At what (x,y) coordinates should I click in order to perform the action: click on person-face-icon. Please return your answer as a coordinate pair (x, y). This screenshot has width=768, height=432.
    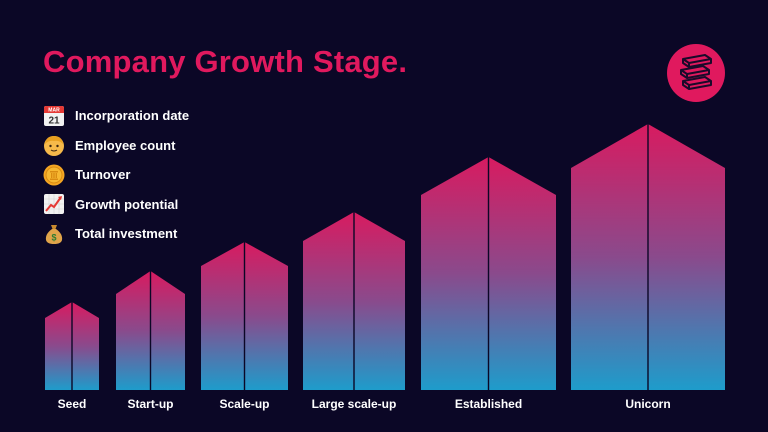
    Looking at the image, I should click on (54, 146).